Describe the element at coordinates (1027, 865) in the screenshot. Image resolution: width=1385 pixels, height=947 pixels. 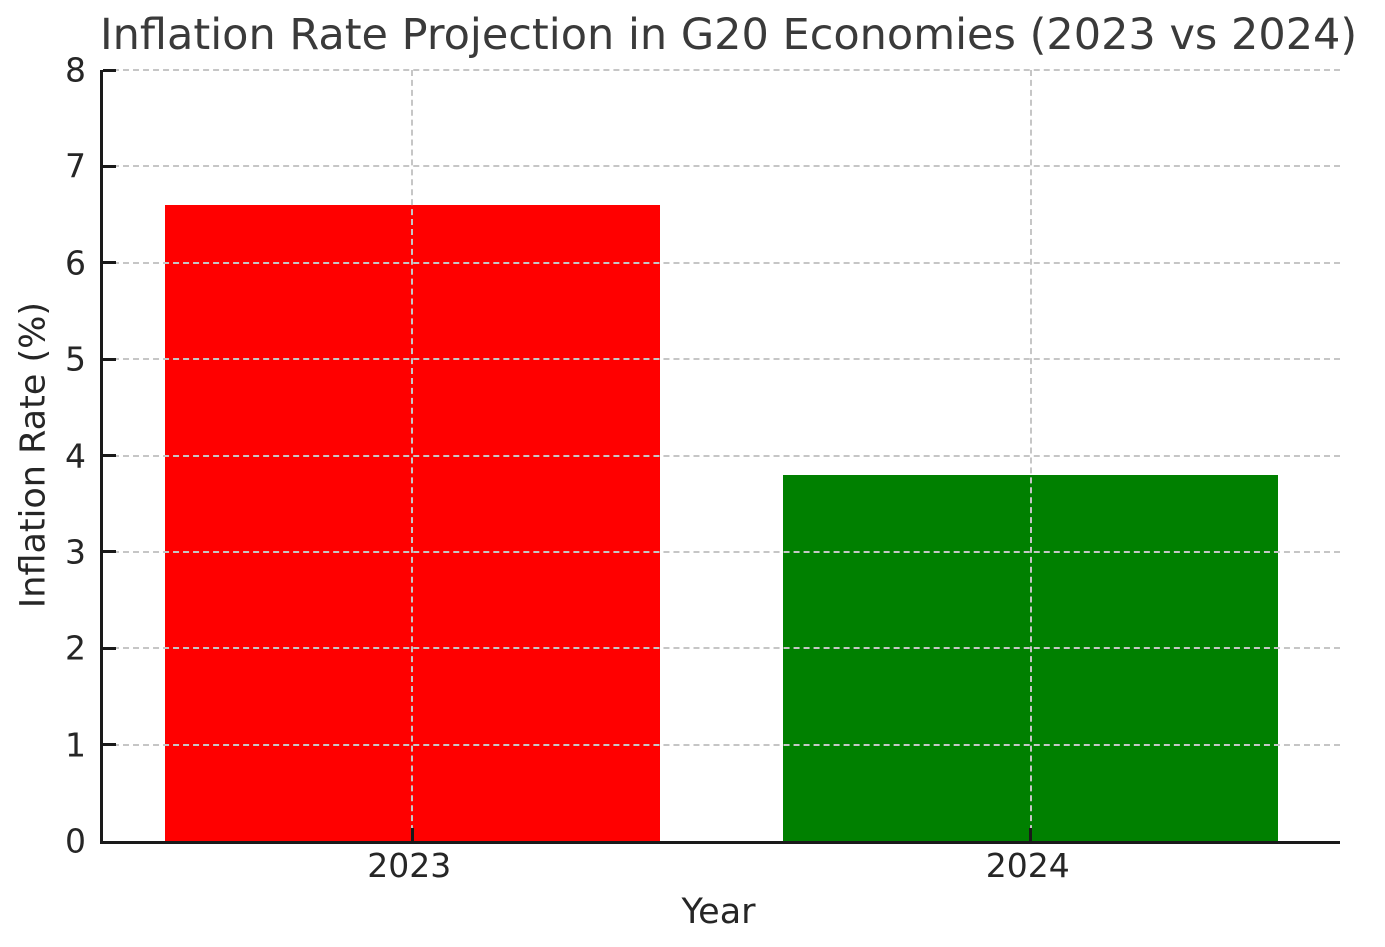
I see `x-tick-label: 2024` at that location.